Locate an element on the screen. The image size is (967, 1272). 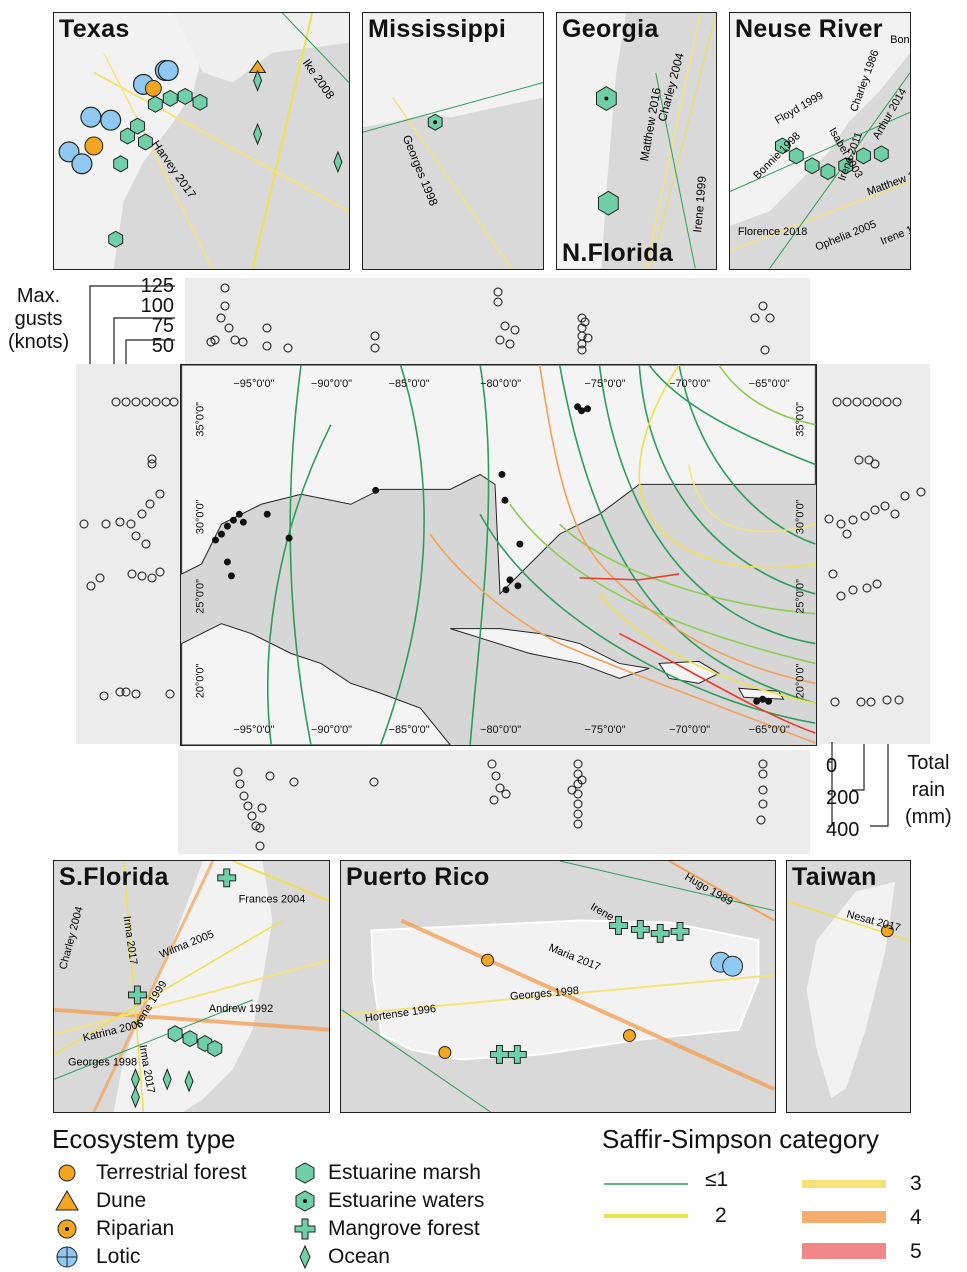
legend-terrestrial-forest: Terrestrial forest is located at coordinates (171, 1172).